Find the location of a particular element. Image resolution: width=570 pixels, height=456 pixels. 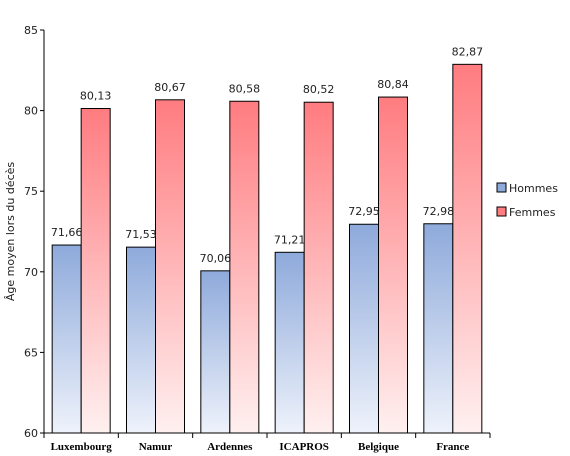

y-tick-label: 65 is located at coordinates (31, 352).